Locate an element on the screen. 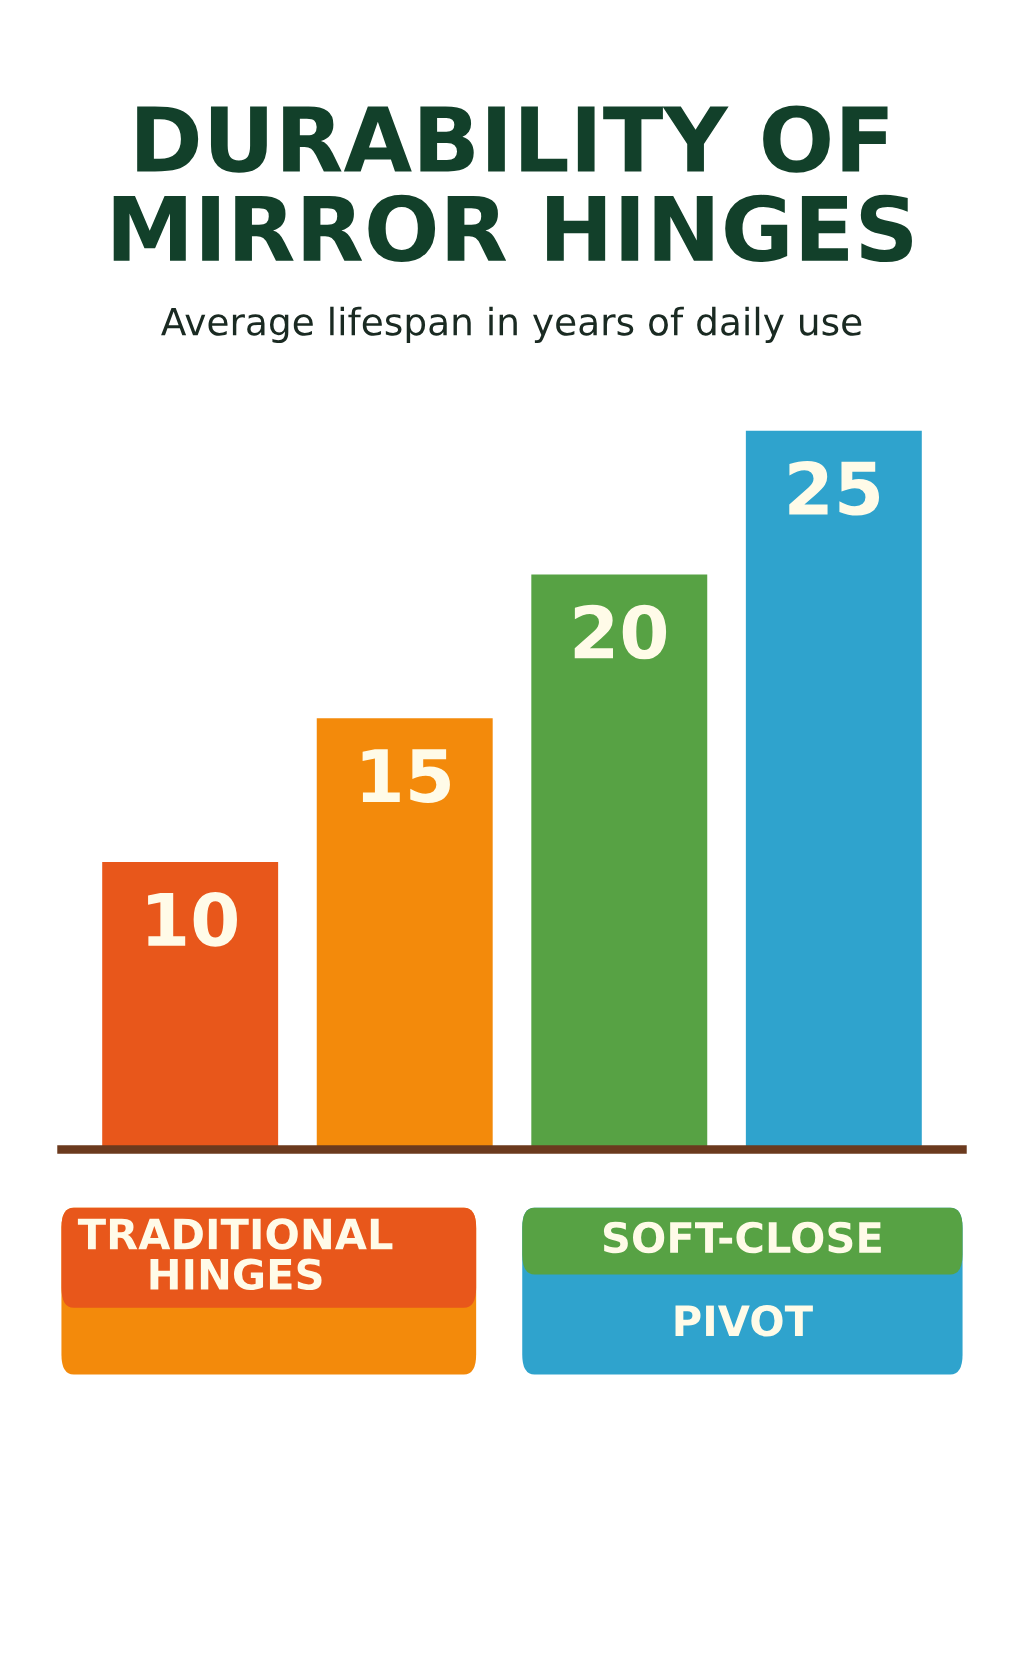 This screenshot has width=1024, height=1666. text: SOFT-CLOSE is located at coordinates (742, 1237).